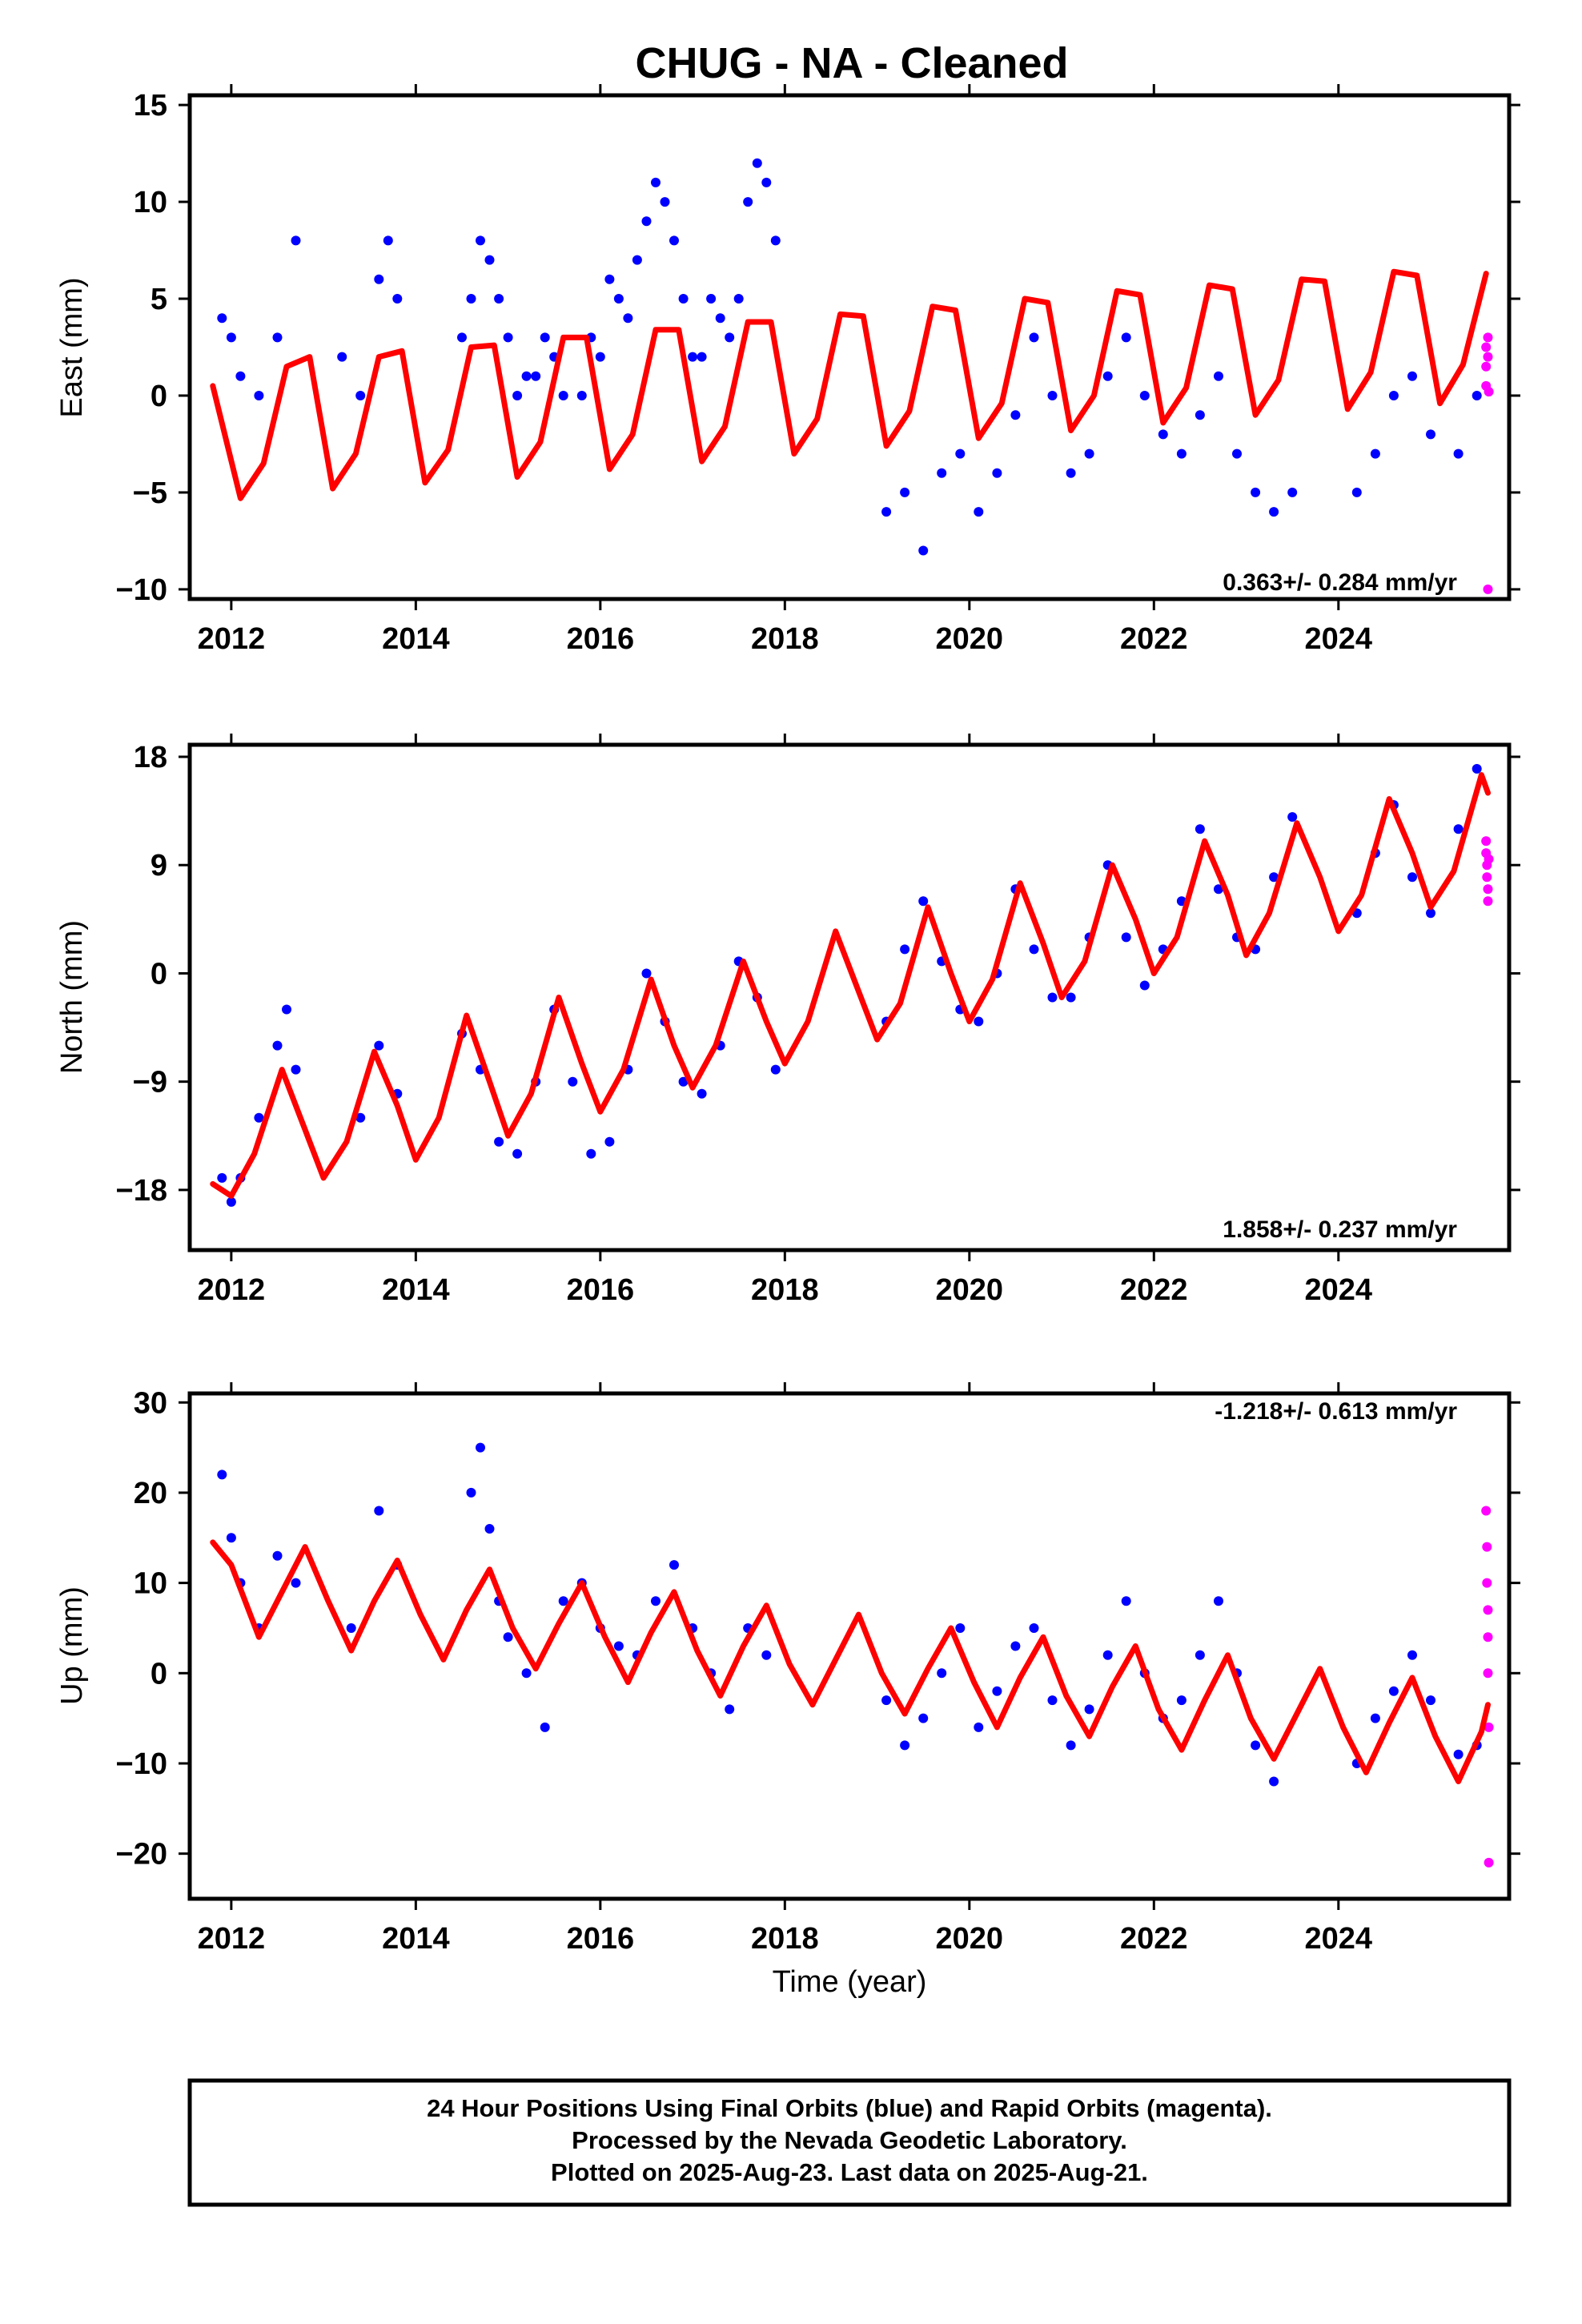 This screenshot has height=2324, width=1582. I want to click on north-rapid-point, so click(1488, 901).